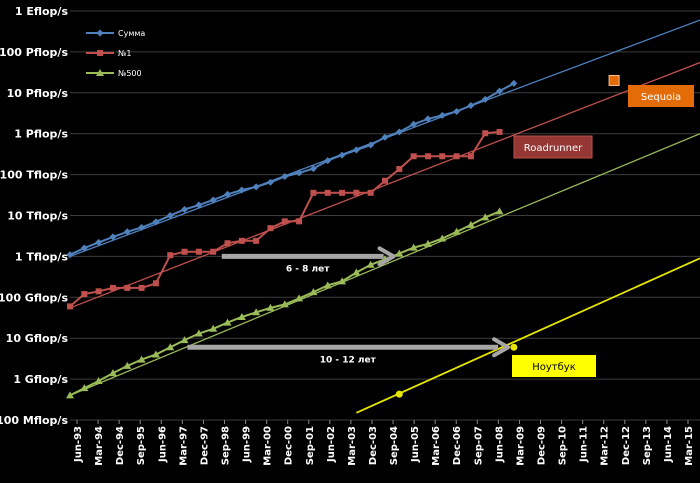 Image resolution: width=700 pixels, height=483 pixels. Describe the element at coordinates (34, 420) in the screenshot. I see `y-tick-label: 100 Mflop/s` at that location.